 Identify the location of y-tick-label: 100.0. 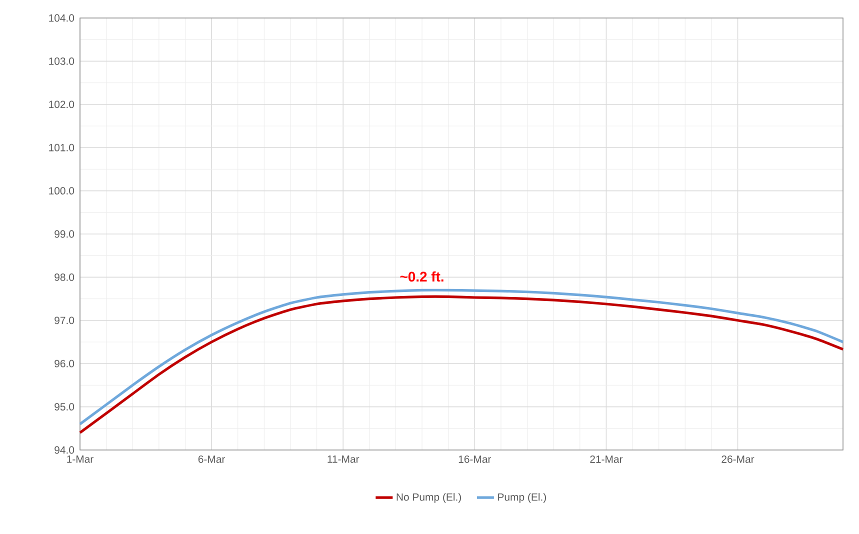
(61, 191).